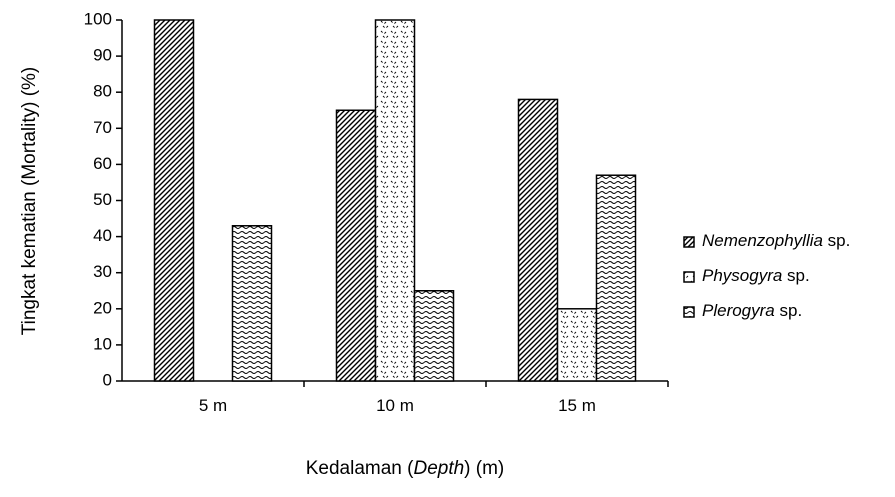  What do you see at coordinates (577, 405) in the screenshot?
I see `x-category-label: 15 m` at bounding box center [577, 405].